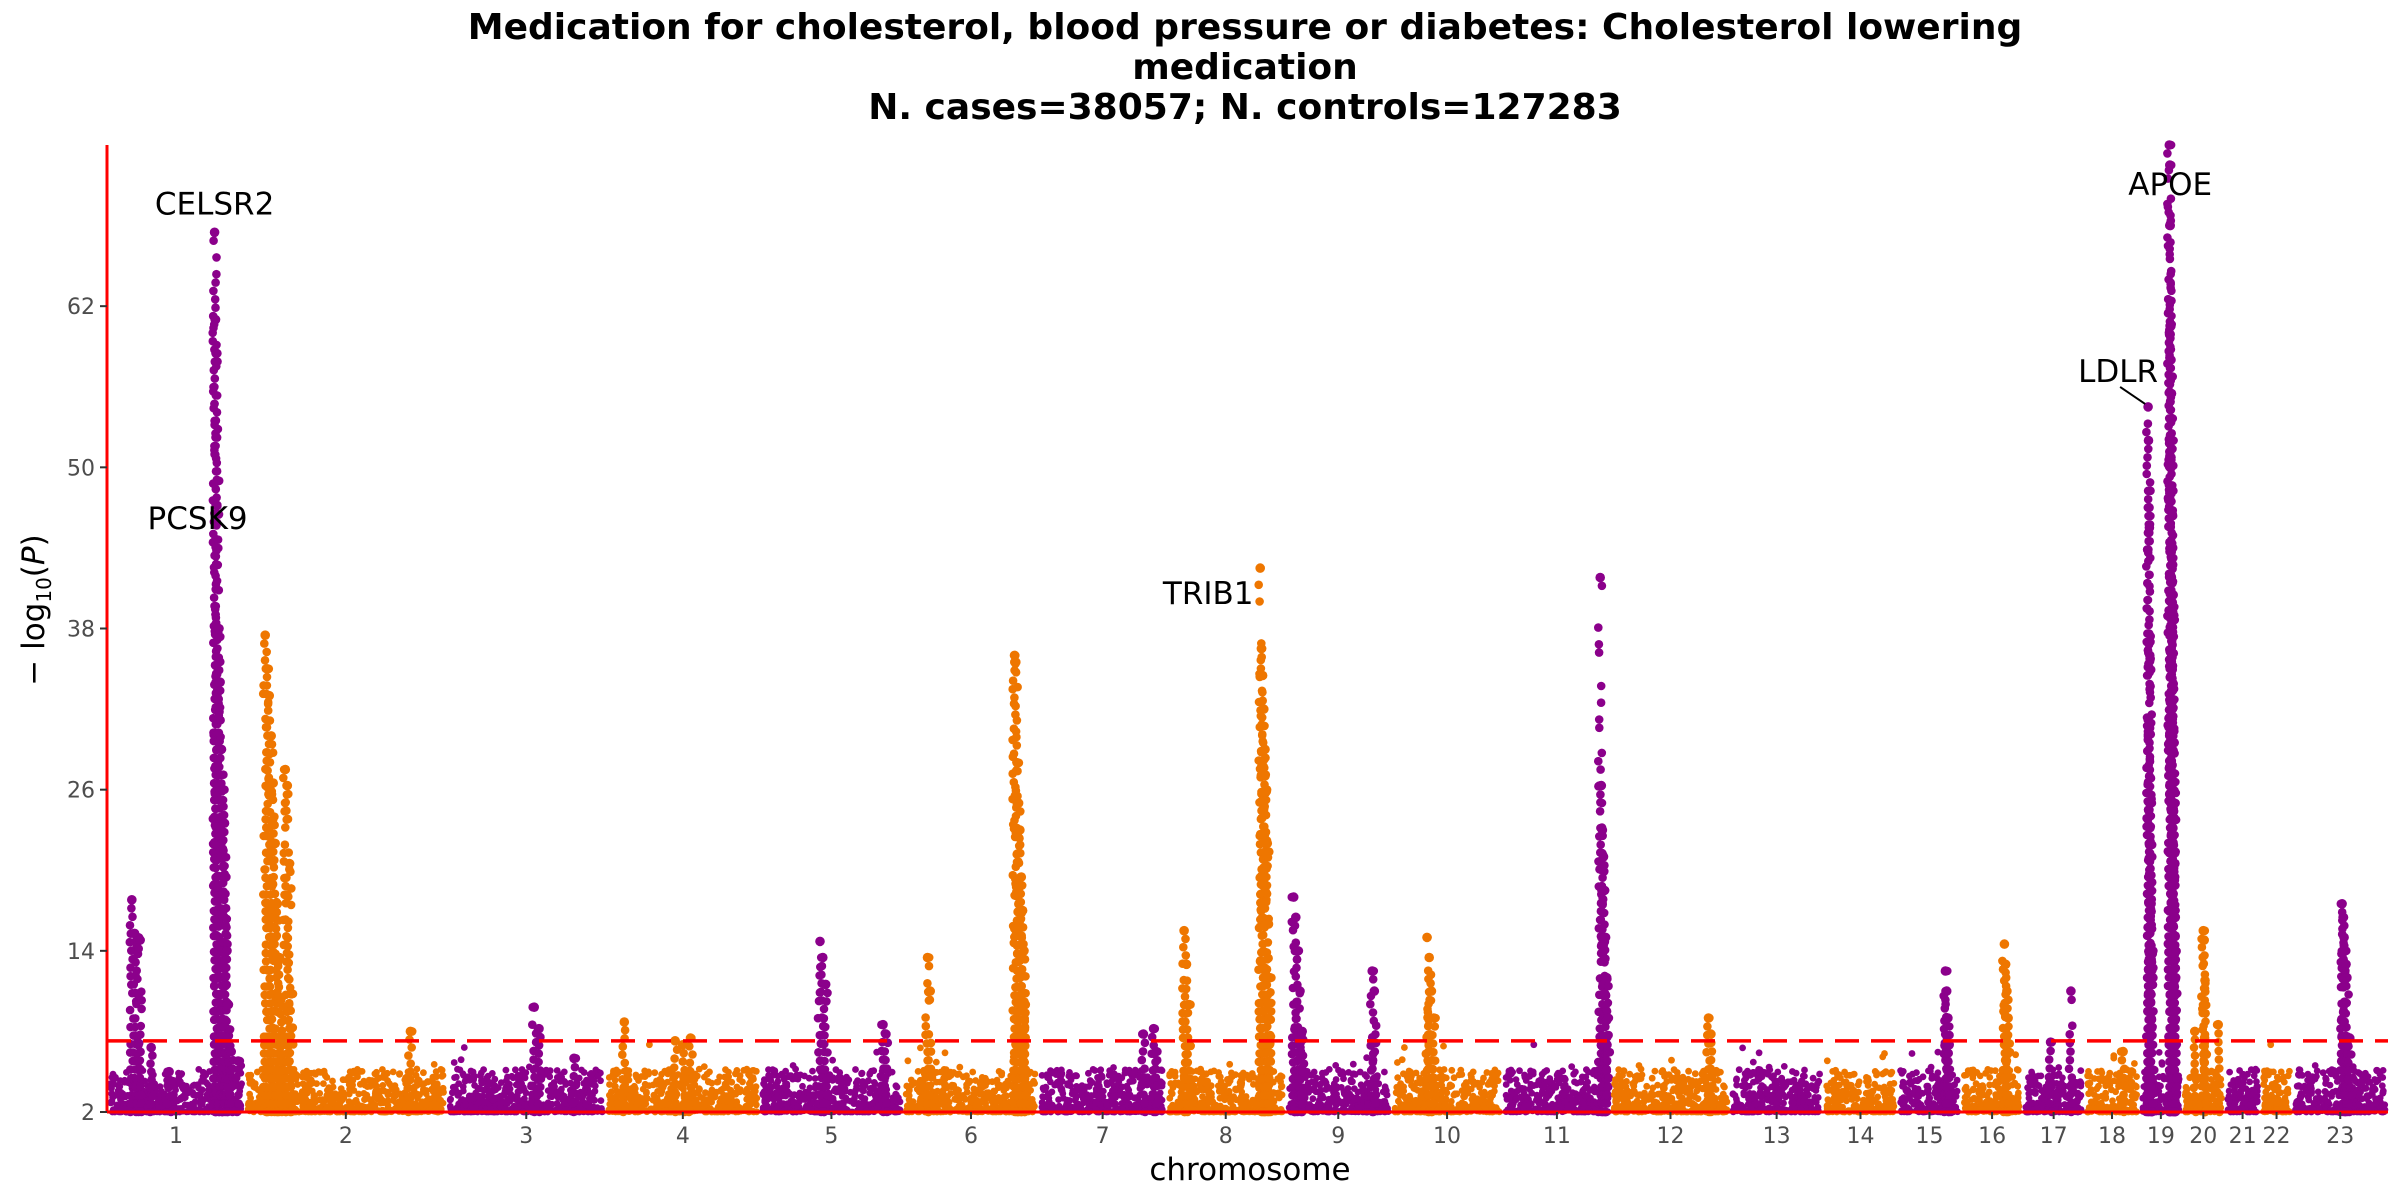 The width and height of the screenshot is (2400, 1200). I want to click on chromosome-4-points, so click(683, 1066).